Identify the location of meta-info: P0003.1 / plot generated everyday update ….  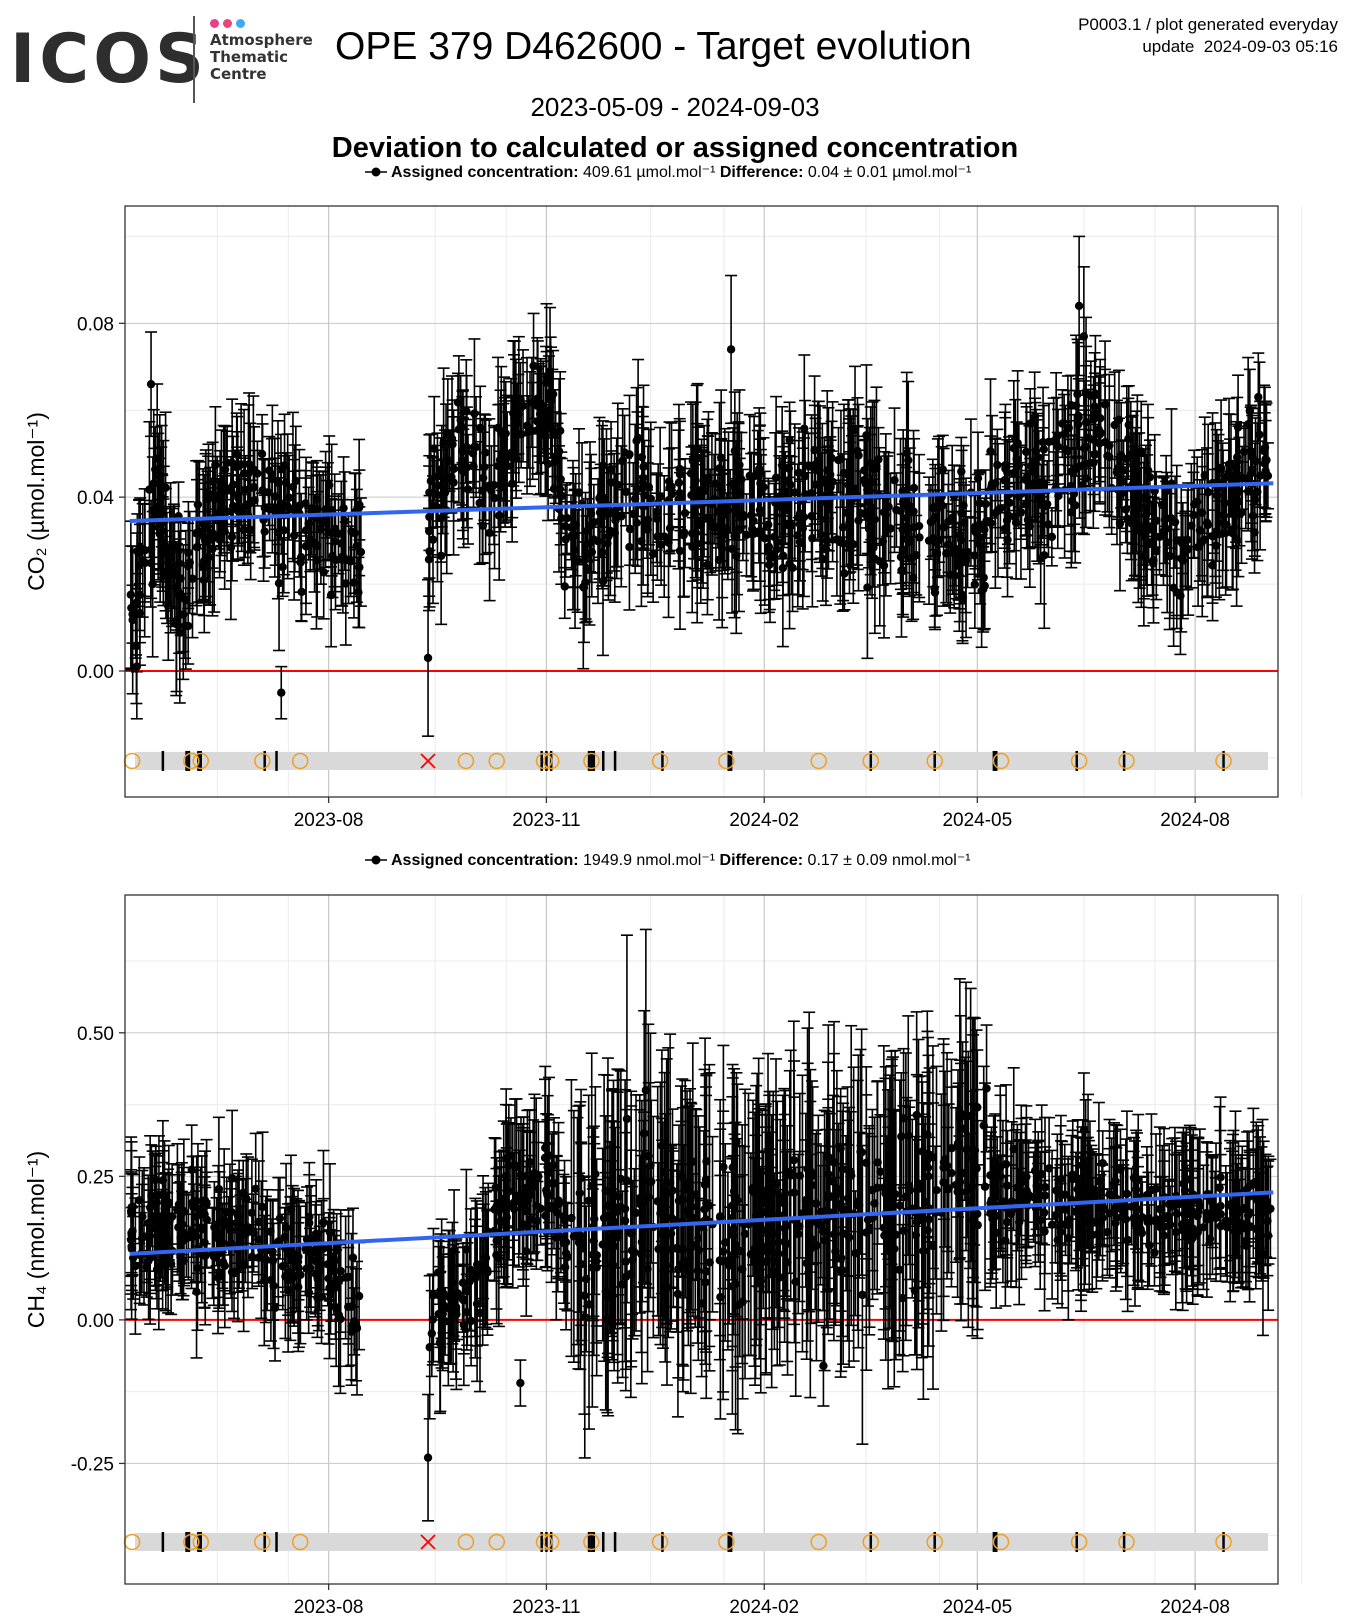
(1208, 36).